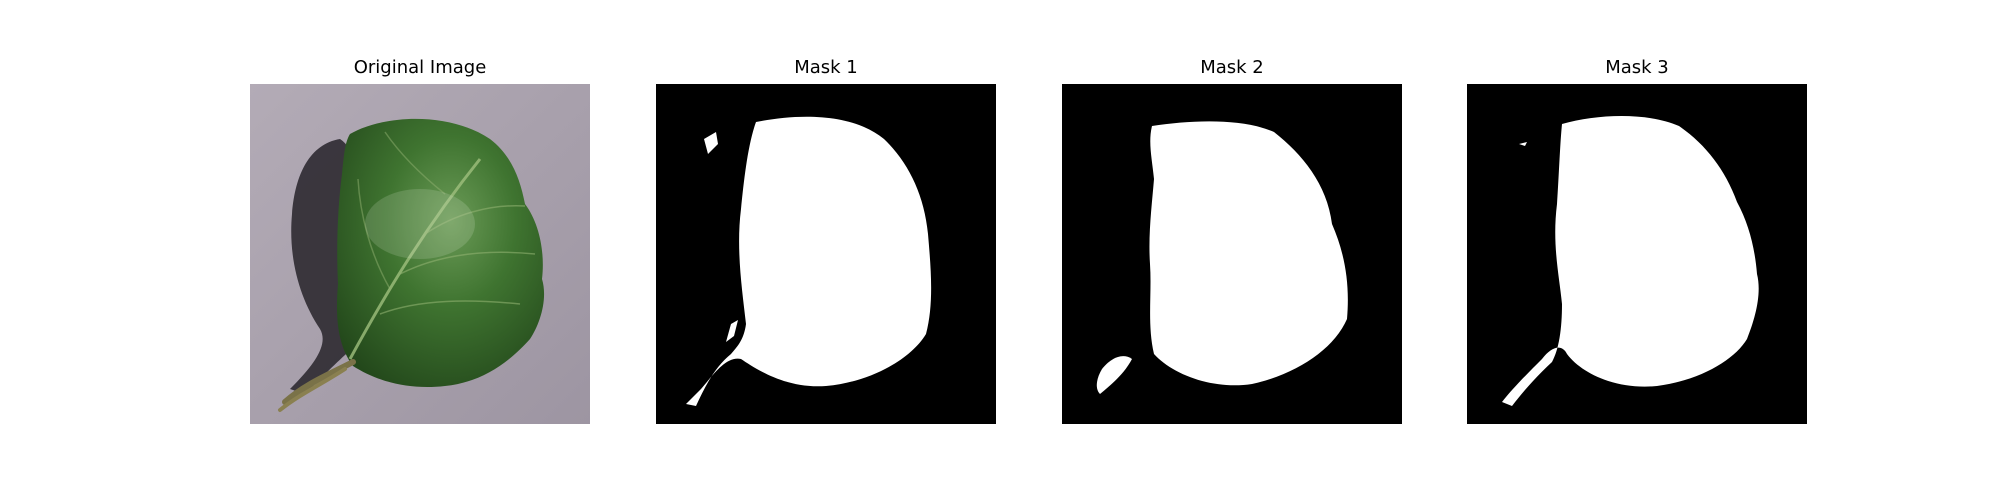 This screenshot has height=500, width=2000. Describe the element at coordinates (1637, 67) in the screenshot. I see `panel-title-mask-3: Mask 3` at that location.